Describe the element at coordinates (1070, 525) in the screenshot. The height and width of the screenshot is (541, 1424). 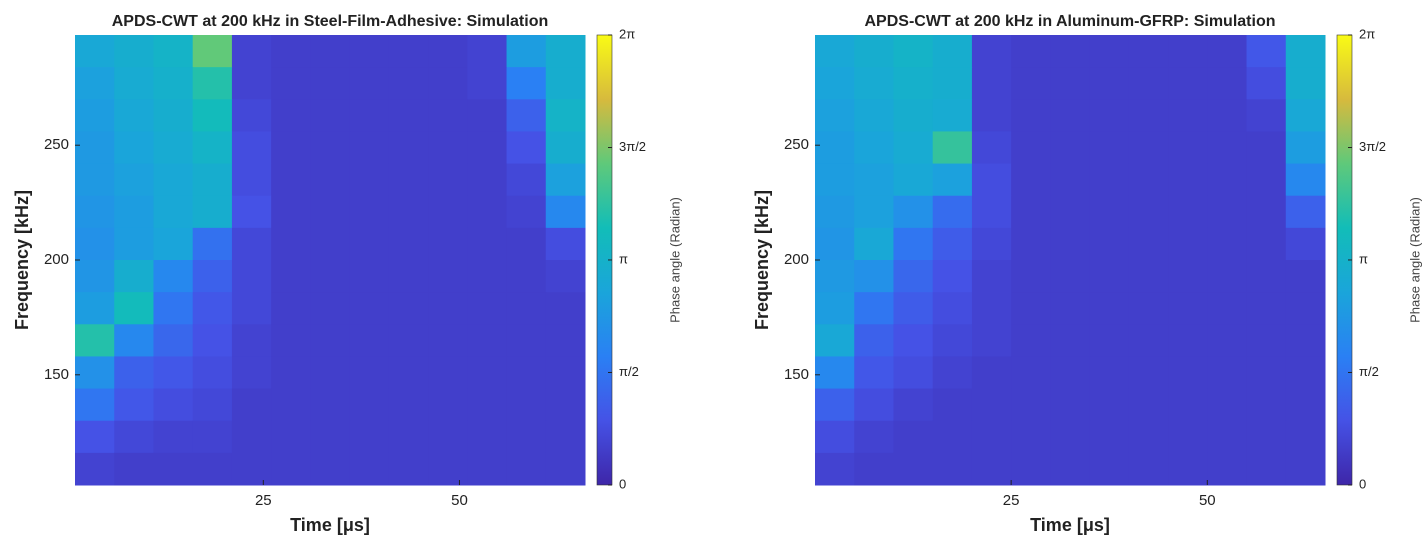
I see `x-axis-label: Time [μs]` at that location.